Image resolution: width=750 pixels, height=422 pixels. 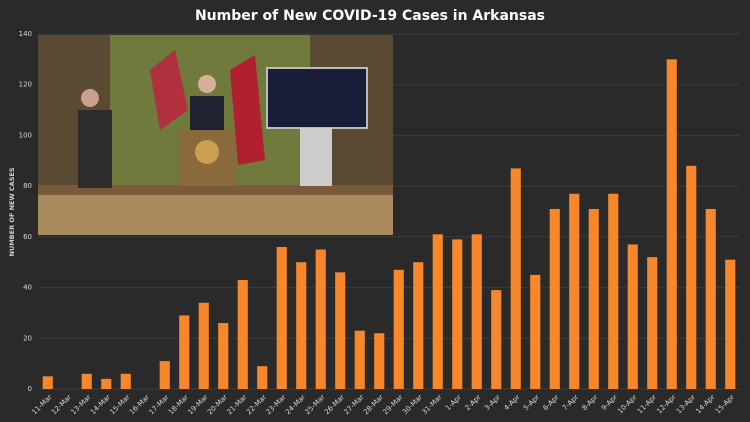 I want to click on y-axis-label: NUMBER OF NEW CASES, so click(x=12, y=211).